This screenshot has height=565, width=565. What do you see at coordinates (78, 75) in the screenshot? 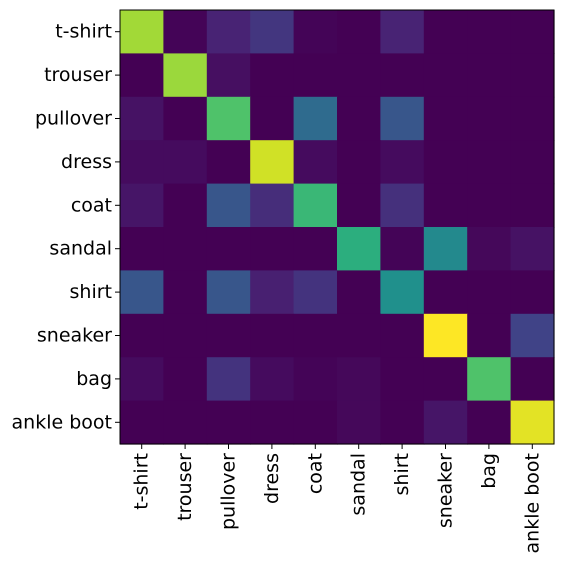
I see `y-tick-label: trouser` at bounding box center [78, 75].